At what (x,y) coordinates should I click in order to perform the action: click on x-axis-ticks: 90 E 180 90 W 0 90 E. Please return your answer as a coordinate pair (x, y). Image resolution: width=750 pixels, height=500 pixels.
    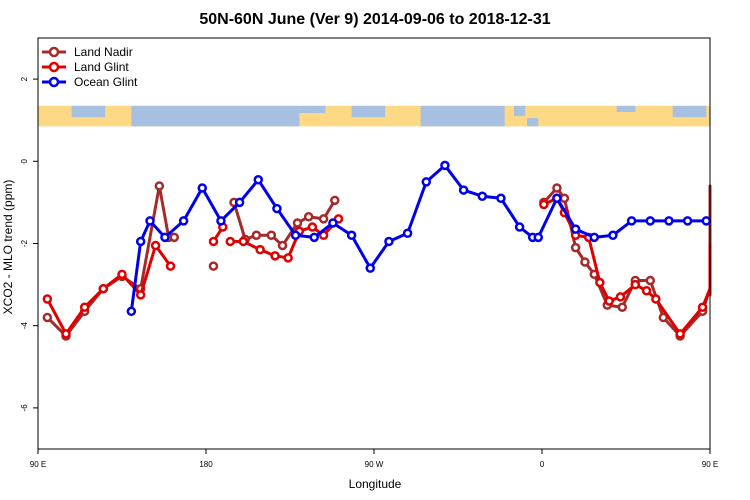
    Looking at the image, I should click on (374, 459).